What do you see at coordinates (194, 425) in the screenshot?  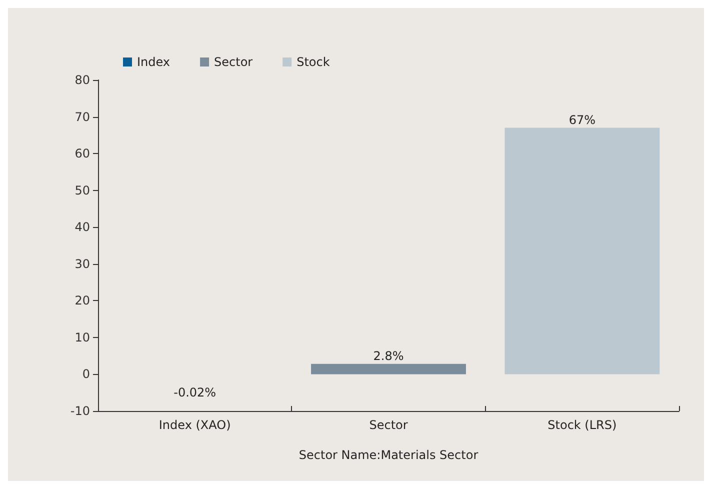 I see `x-tick-label: Index (XAO)` at bounding box center [194, 425].